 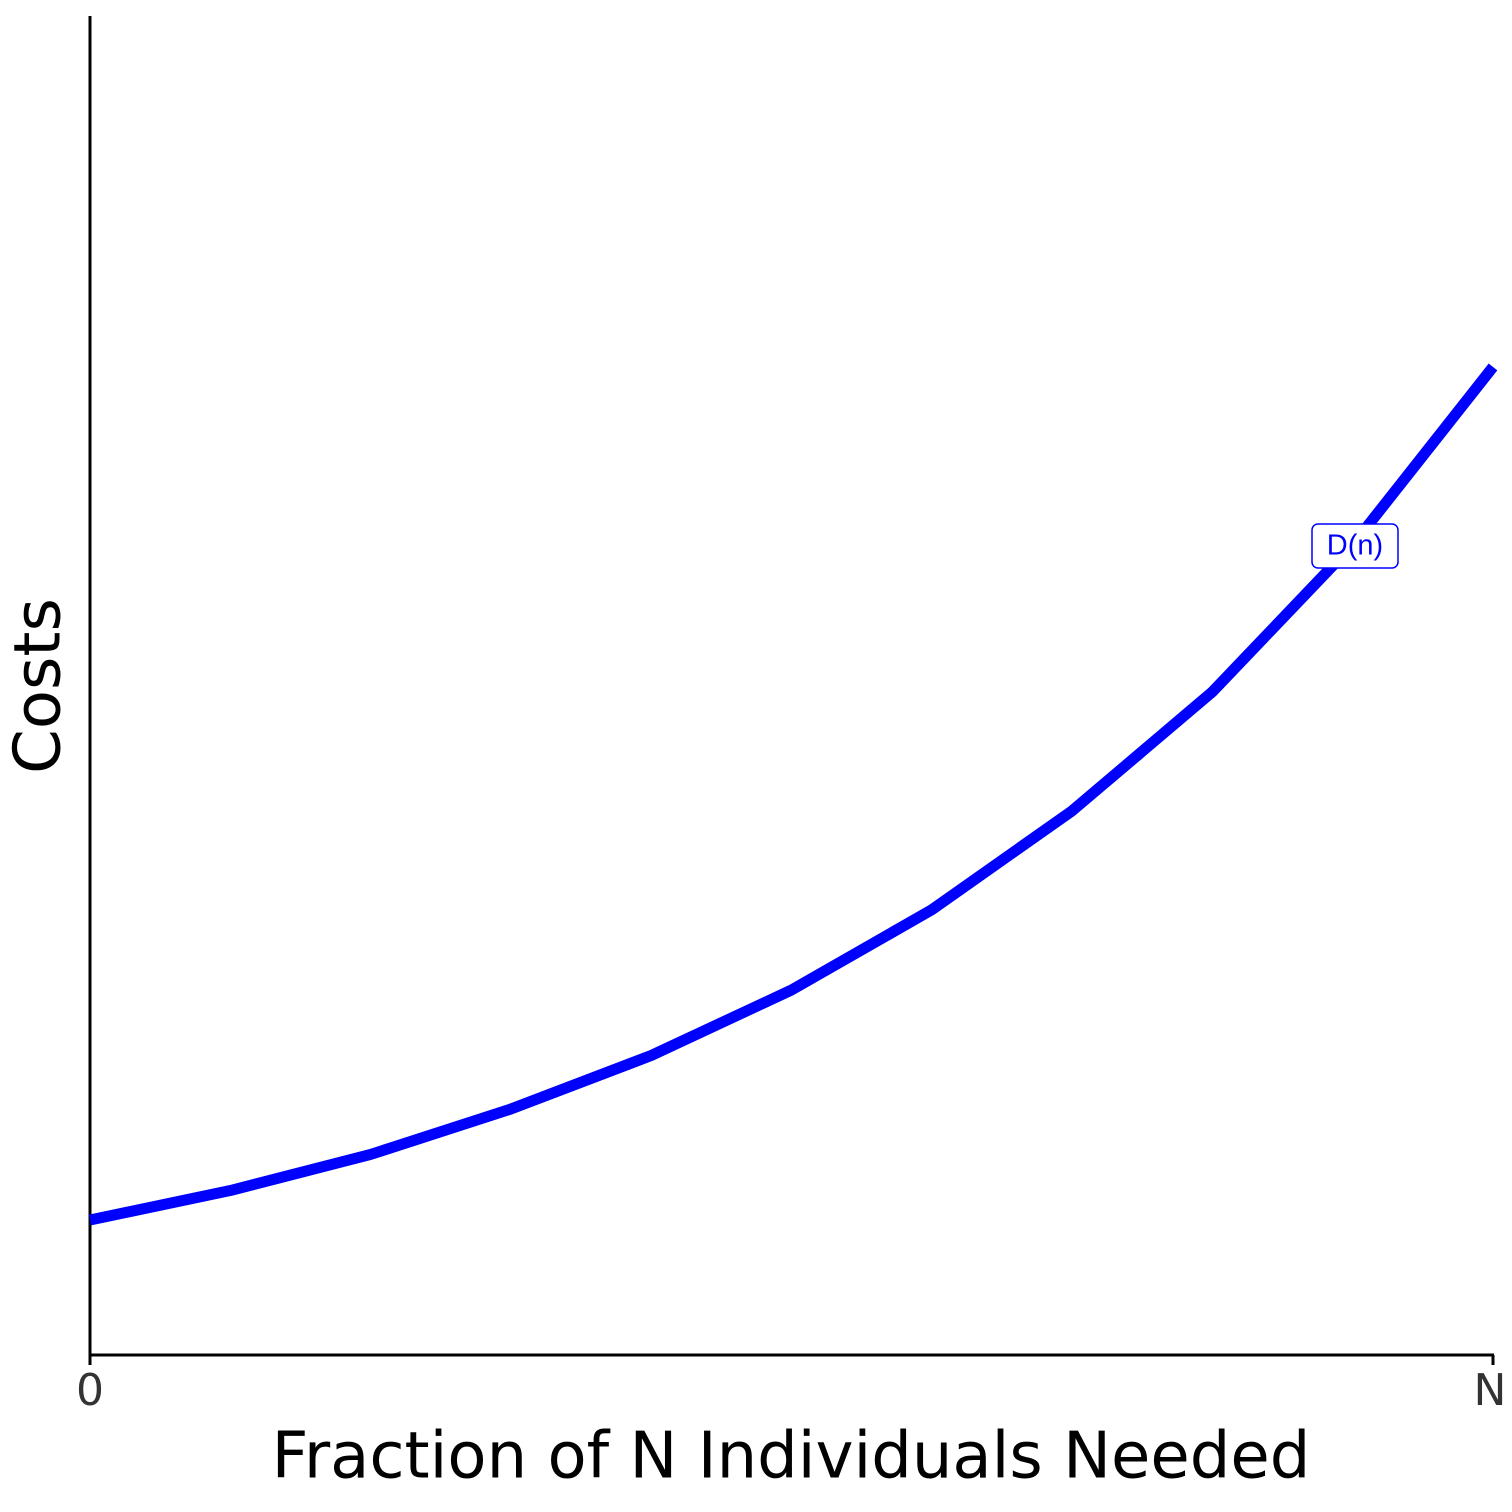 What do you see at coordinates (39, 686) in the screenshot?
I see `y-axis-title: Costs` at bounding box center [39, 686].